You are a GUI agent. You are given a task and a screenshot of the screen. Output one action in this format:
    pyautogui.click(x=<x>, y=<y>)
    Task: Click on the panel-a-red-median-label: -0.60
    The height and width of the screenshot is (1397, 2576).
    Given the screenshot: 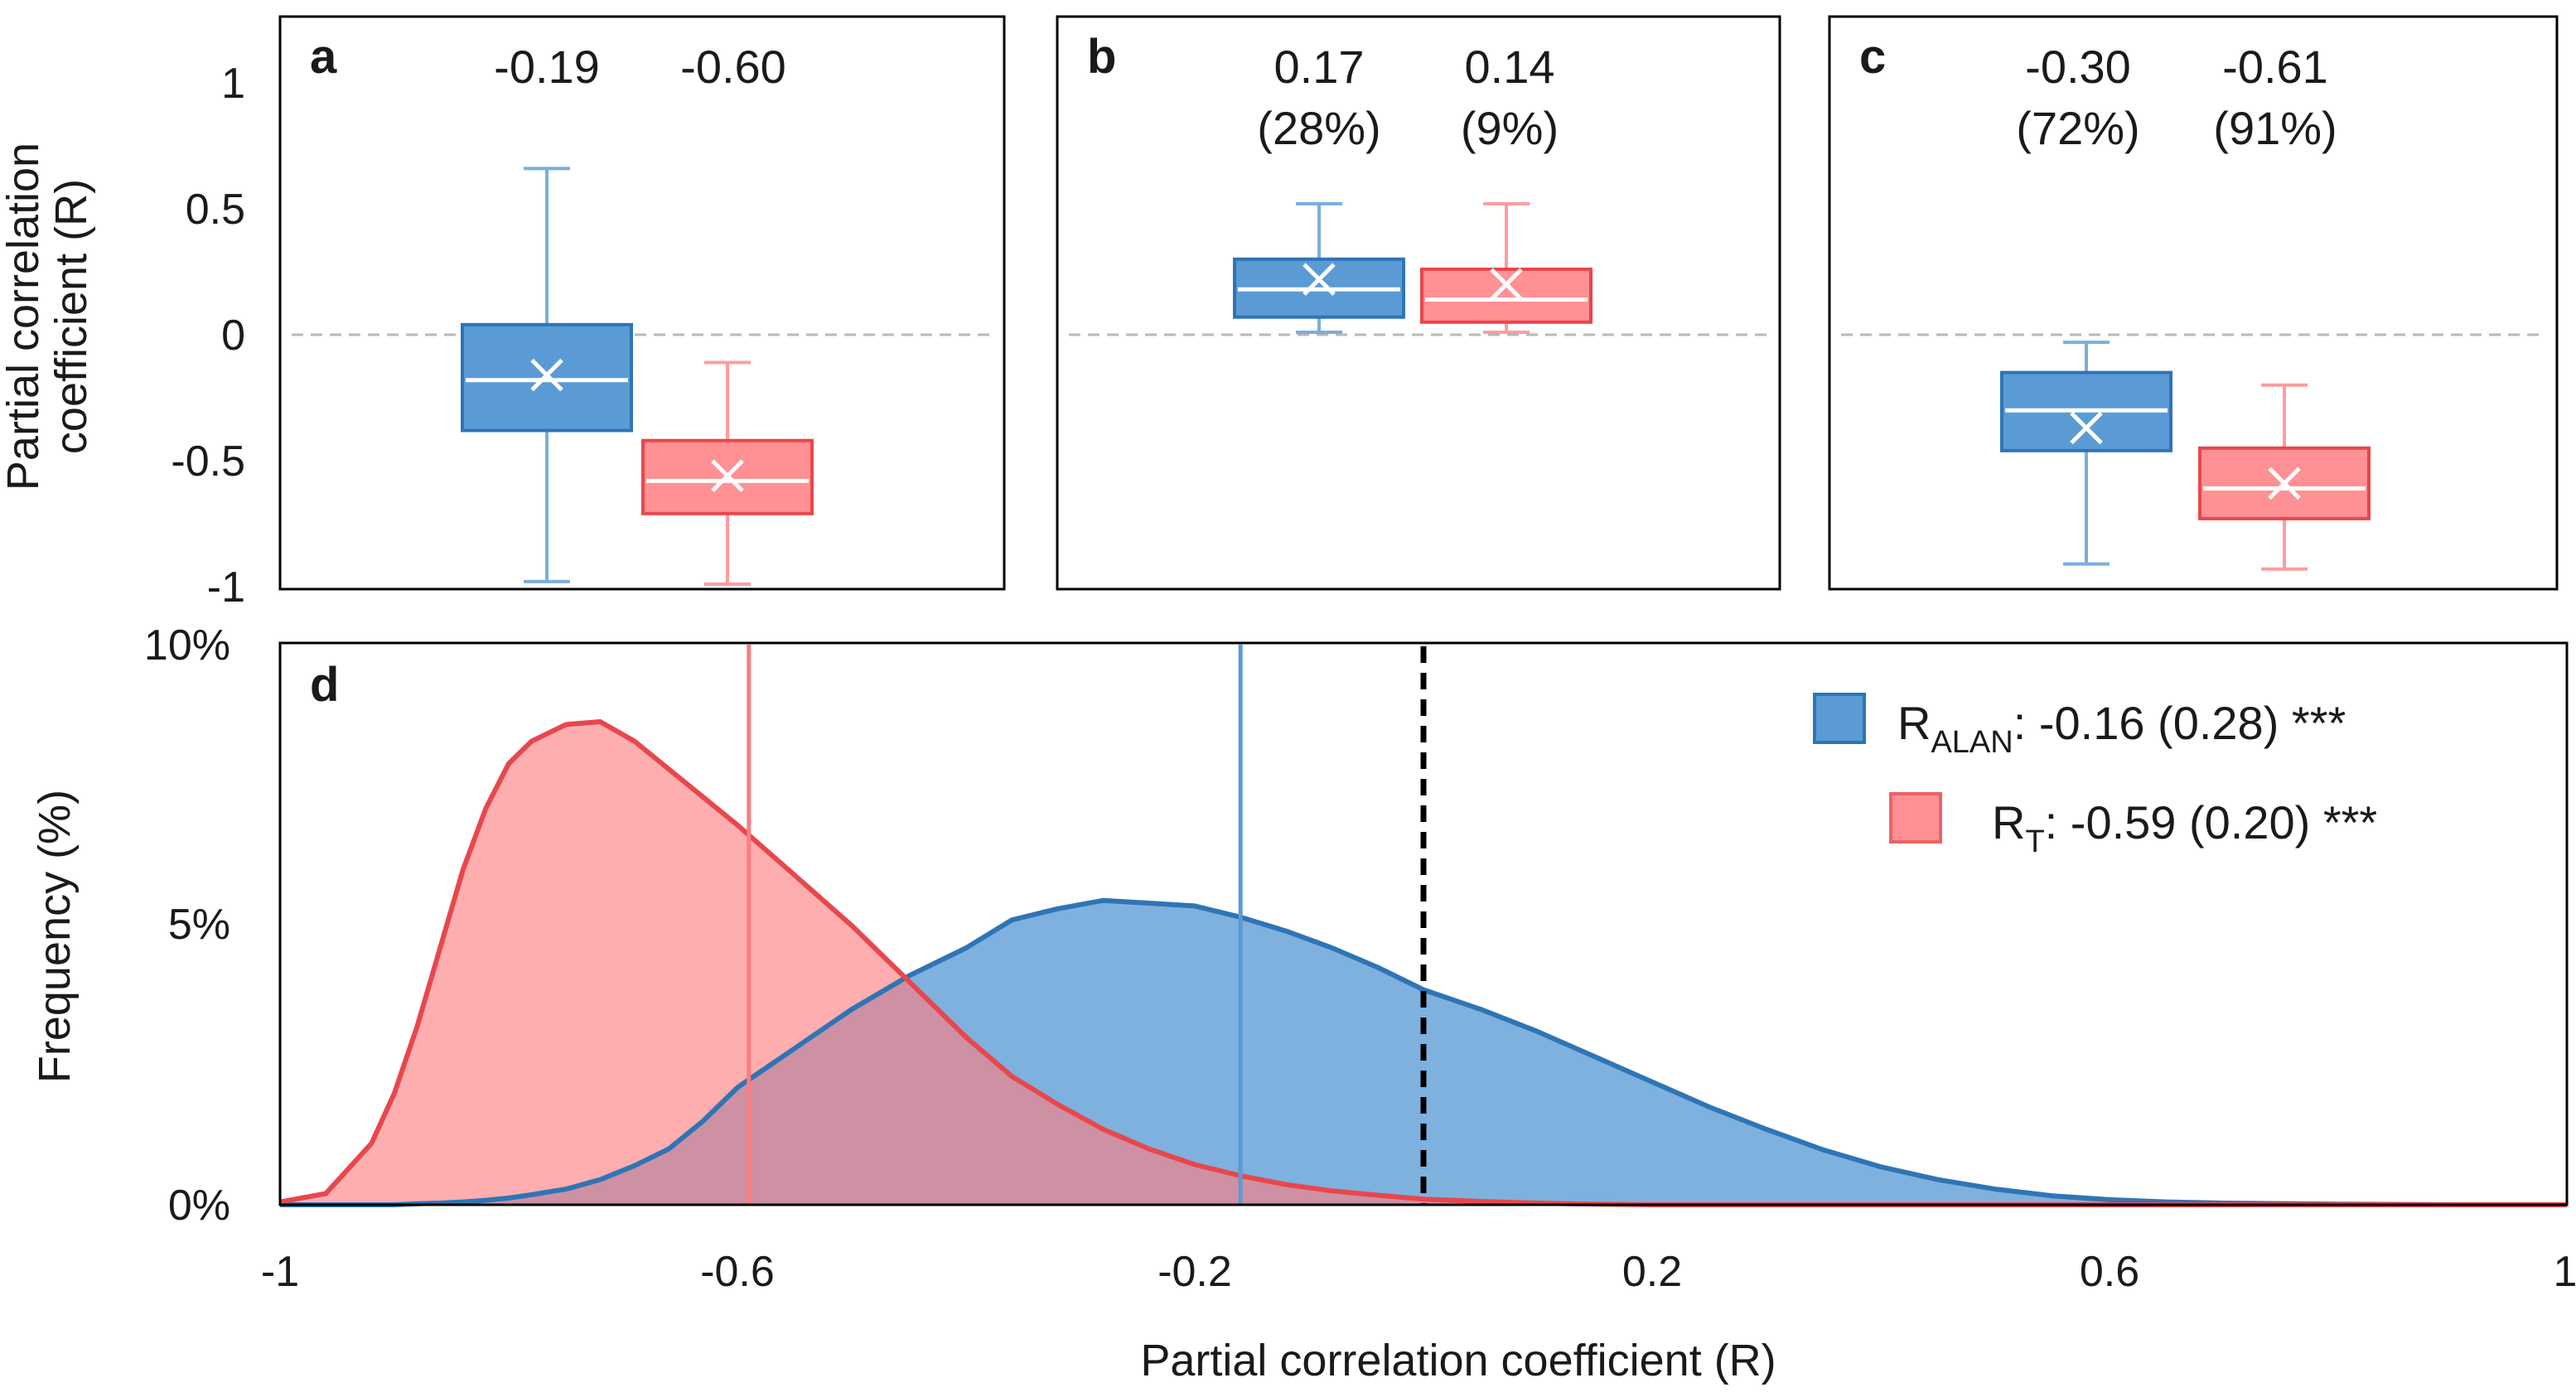 What is the action you would take?
    pyautogui.click(x=733, y=67)
    